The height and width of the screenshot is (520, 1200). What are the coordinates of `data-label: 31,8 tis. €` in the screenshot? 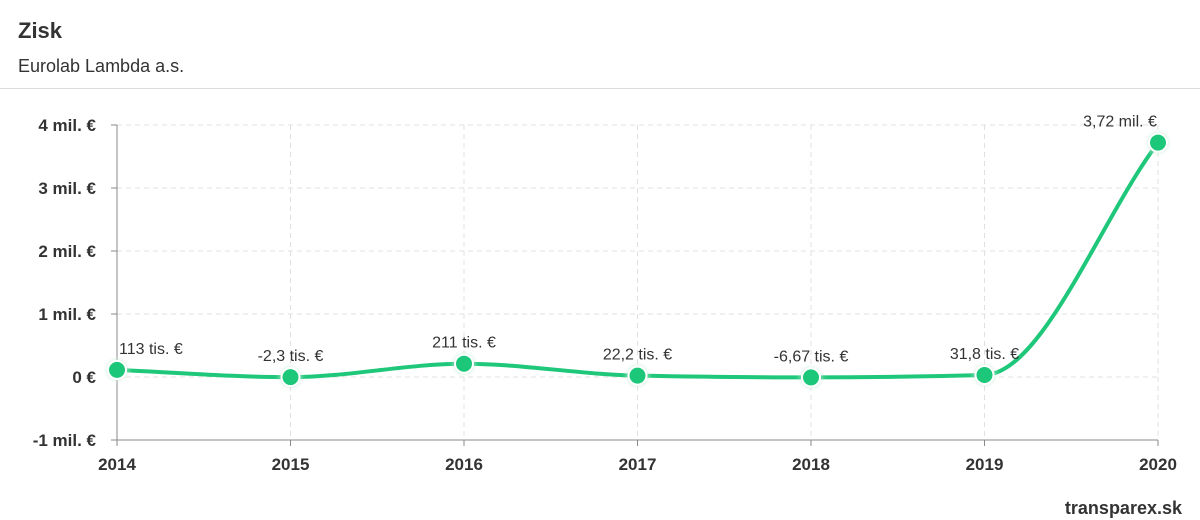 It's located at (984, 354).